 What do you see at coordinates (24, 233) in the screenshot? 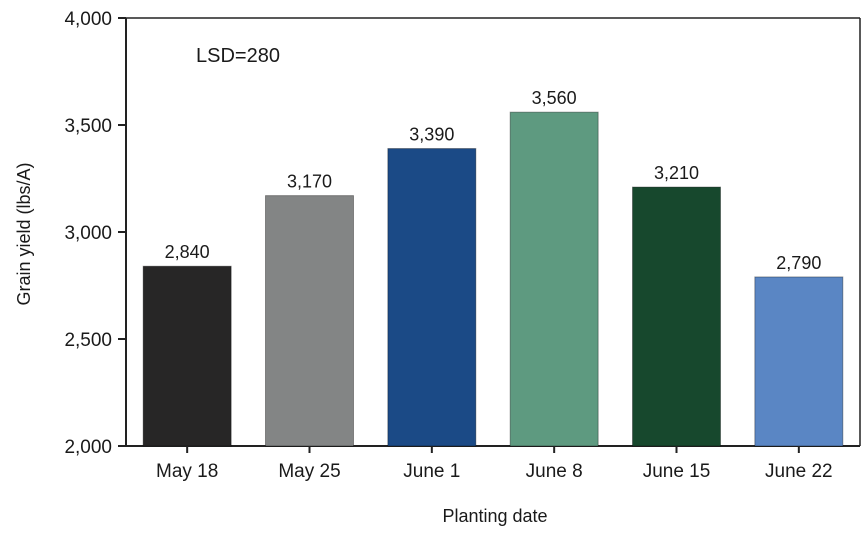
I see `y-axis-title: Grain yield (lbs/A)` at bounding box center [24, 233].